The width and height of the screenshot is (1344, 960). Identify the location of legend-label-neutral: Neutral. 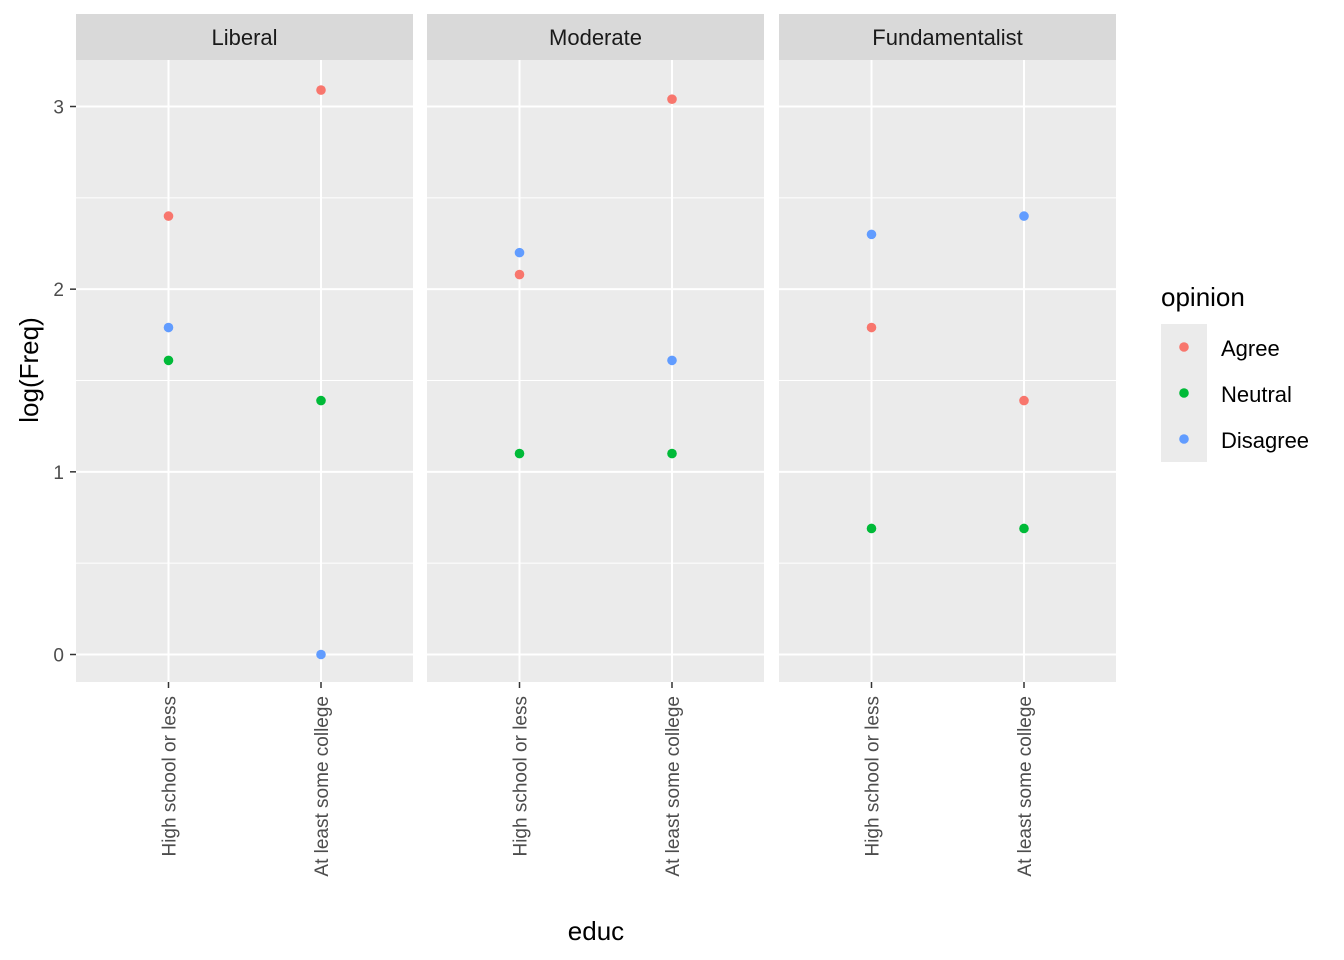
(1256, 394).